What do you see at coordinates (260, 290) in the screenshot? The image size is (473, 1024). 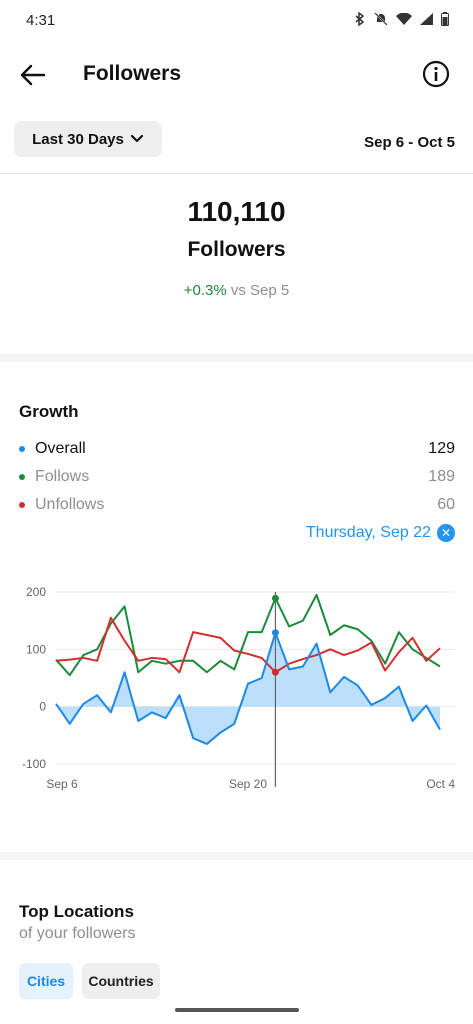 I see `delta-suffix: vs Sep 5` at bounding box center [260, 290].